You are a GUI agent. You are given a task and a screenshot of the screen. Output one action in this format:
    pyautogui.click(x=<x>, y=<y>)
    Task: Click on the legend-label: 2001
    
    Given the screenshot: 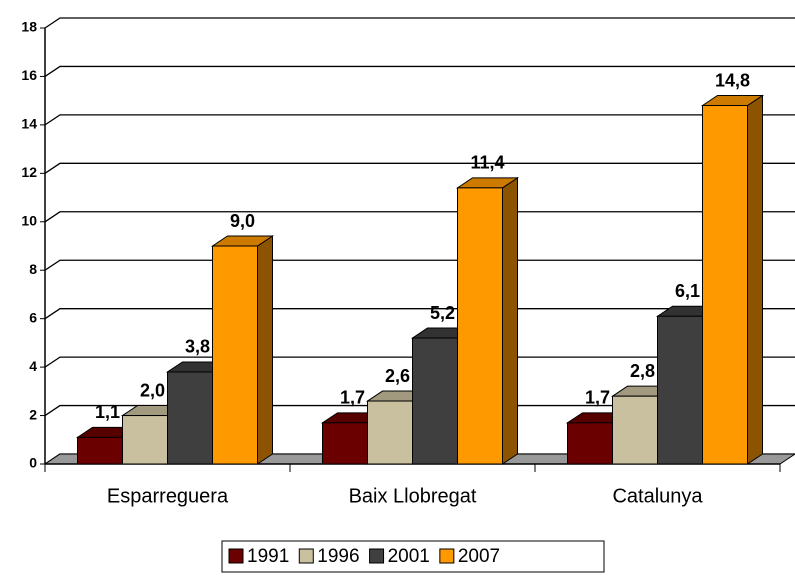 What is the action you would take?
    pyautogui.click(x=409, y=556)
    